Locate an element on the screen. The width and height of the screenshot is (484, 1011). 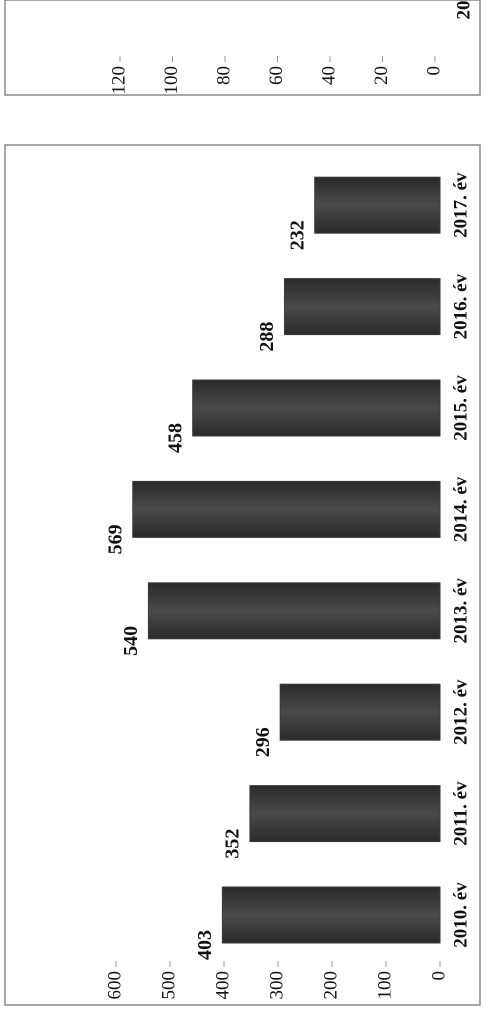
x-tick-label: 2011. év is located at coordinates (460, 813).